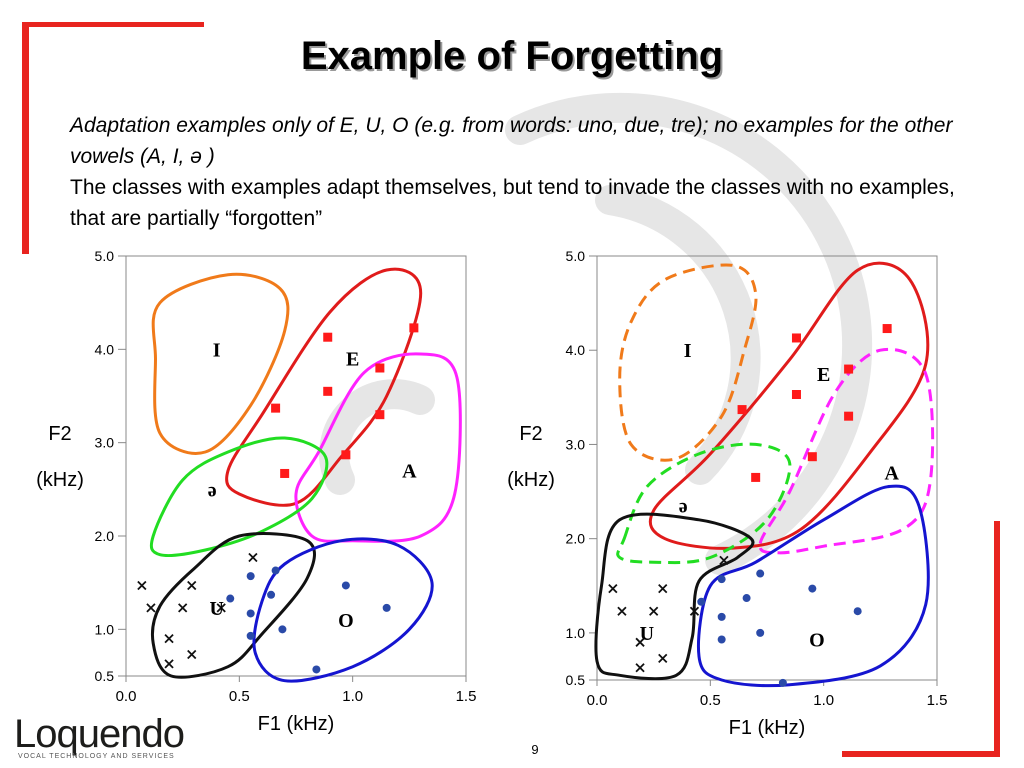  What do you see at coordinates (647, 634) in the screenshot?
I see `chart2-class-label-U: U` at bounding box center [647, 634].